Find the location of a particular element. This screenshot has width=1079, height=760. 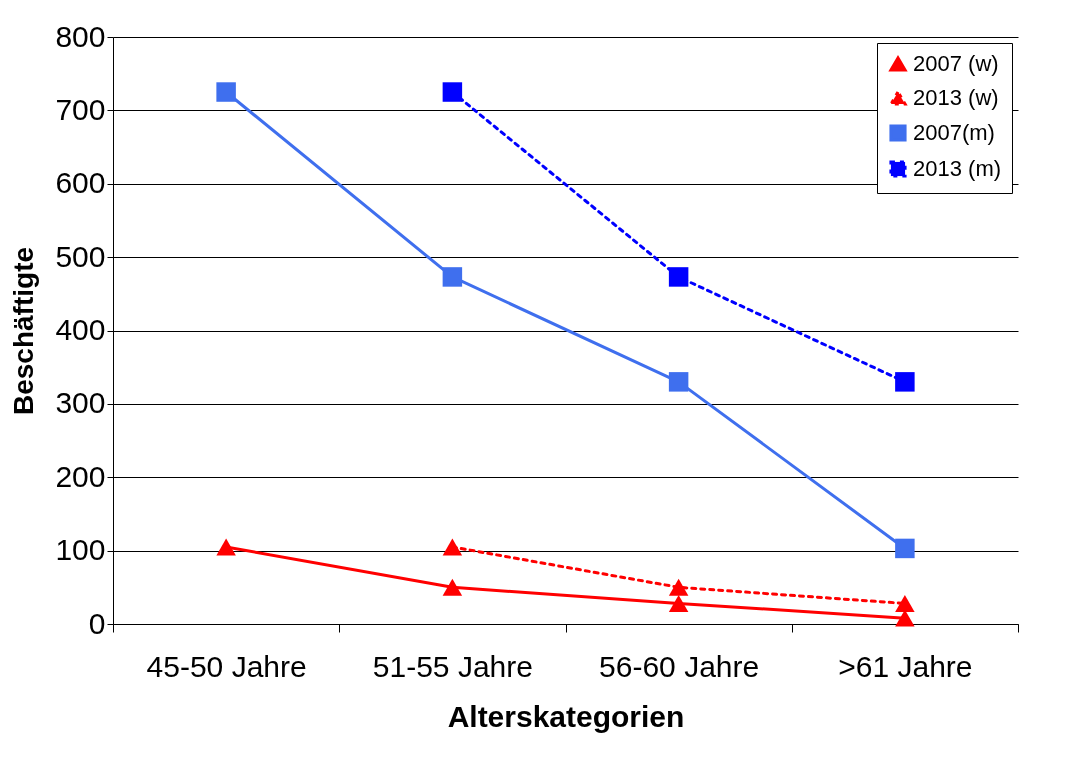

x-tick-label: >61 Jahre is located at coordinates (905, 666).